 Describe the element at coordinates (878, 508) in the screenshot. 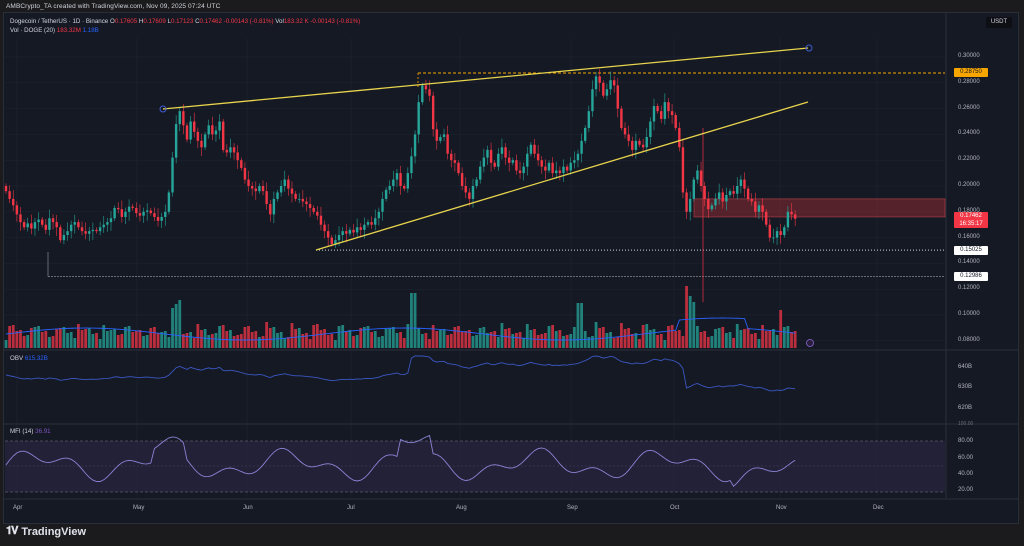

I see `time-axis-label: Dec` at that location.